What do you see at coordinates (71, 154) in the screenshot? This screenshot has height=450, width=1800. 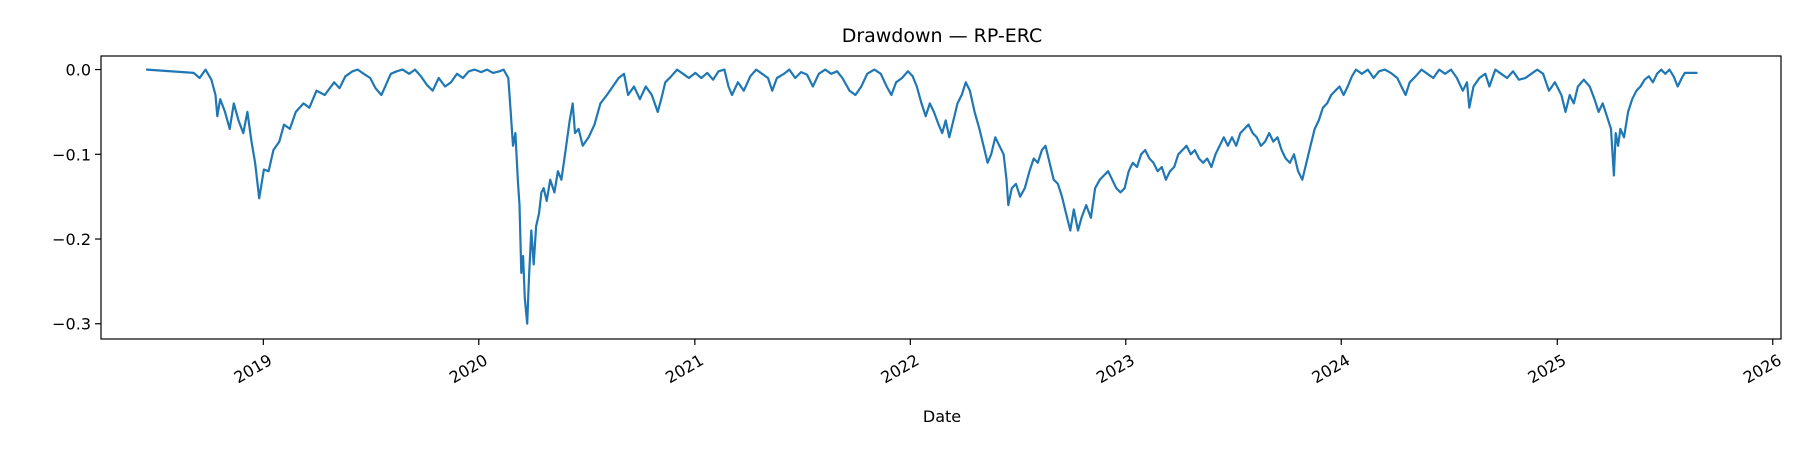 I see `y-tick-label: −0.1` at bounding box center [71, 154].